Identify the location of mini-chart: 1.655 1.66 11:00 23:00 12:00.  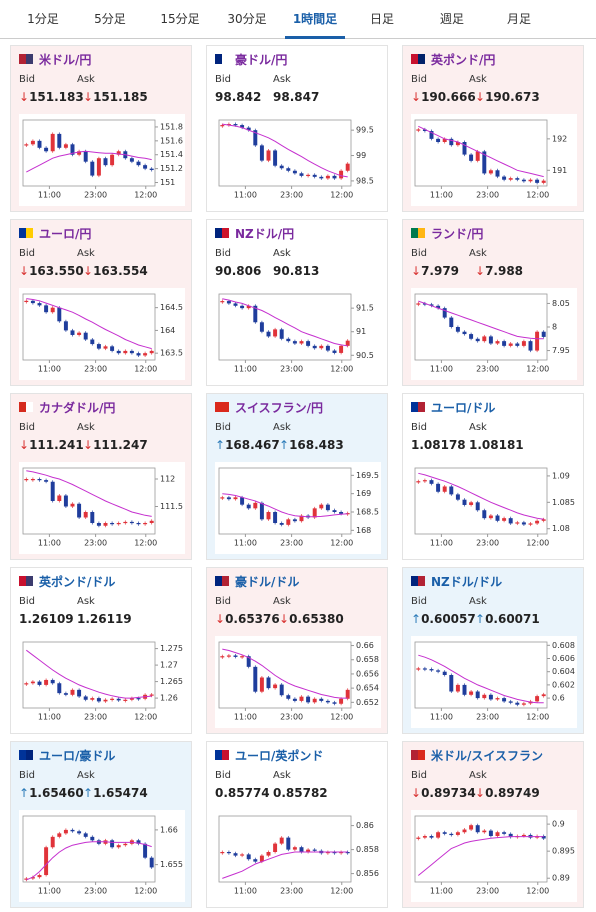
(102, 856).